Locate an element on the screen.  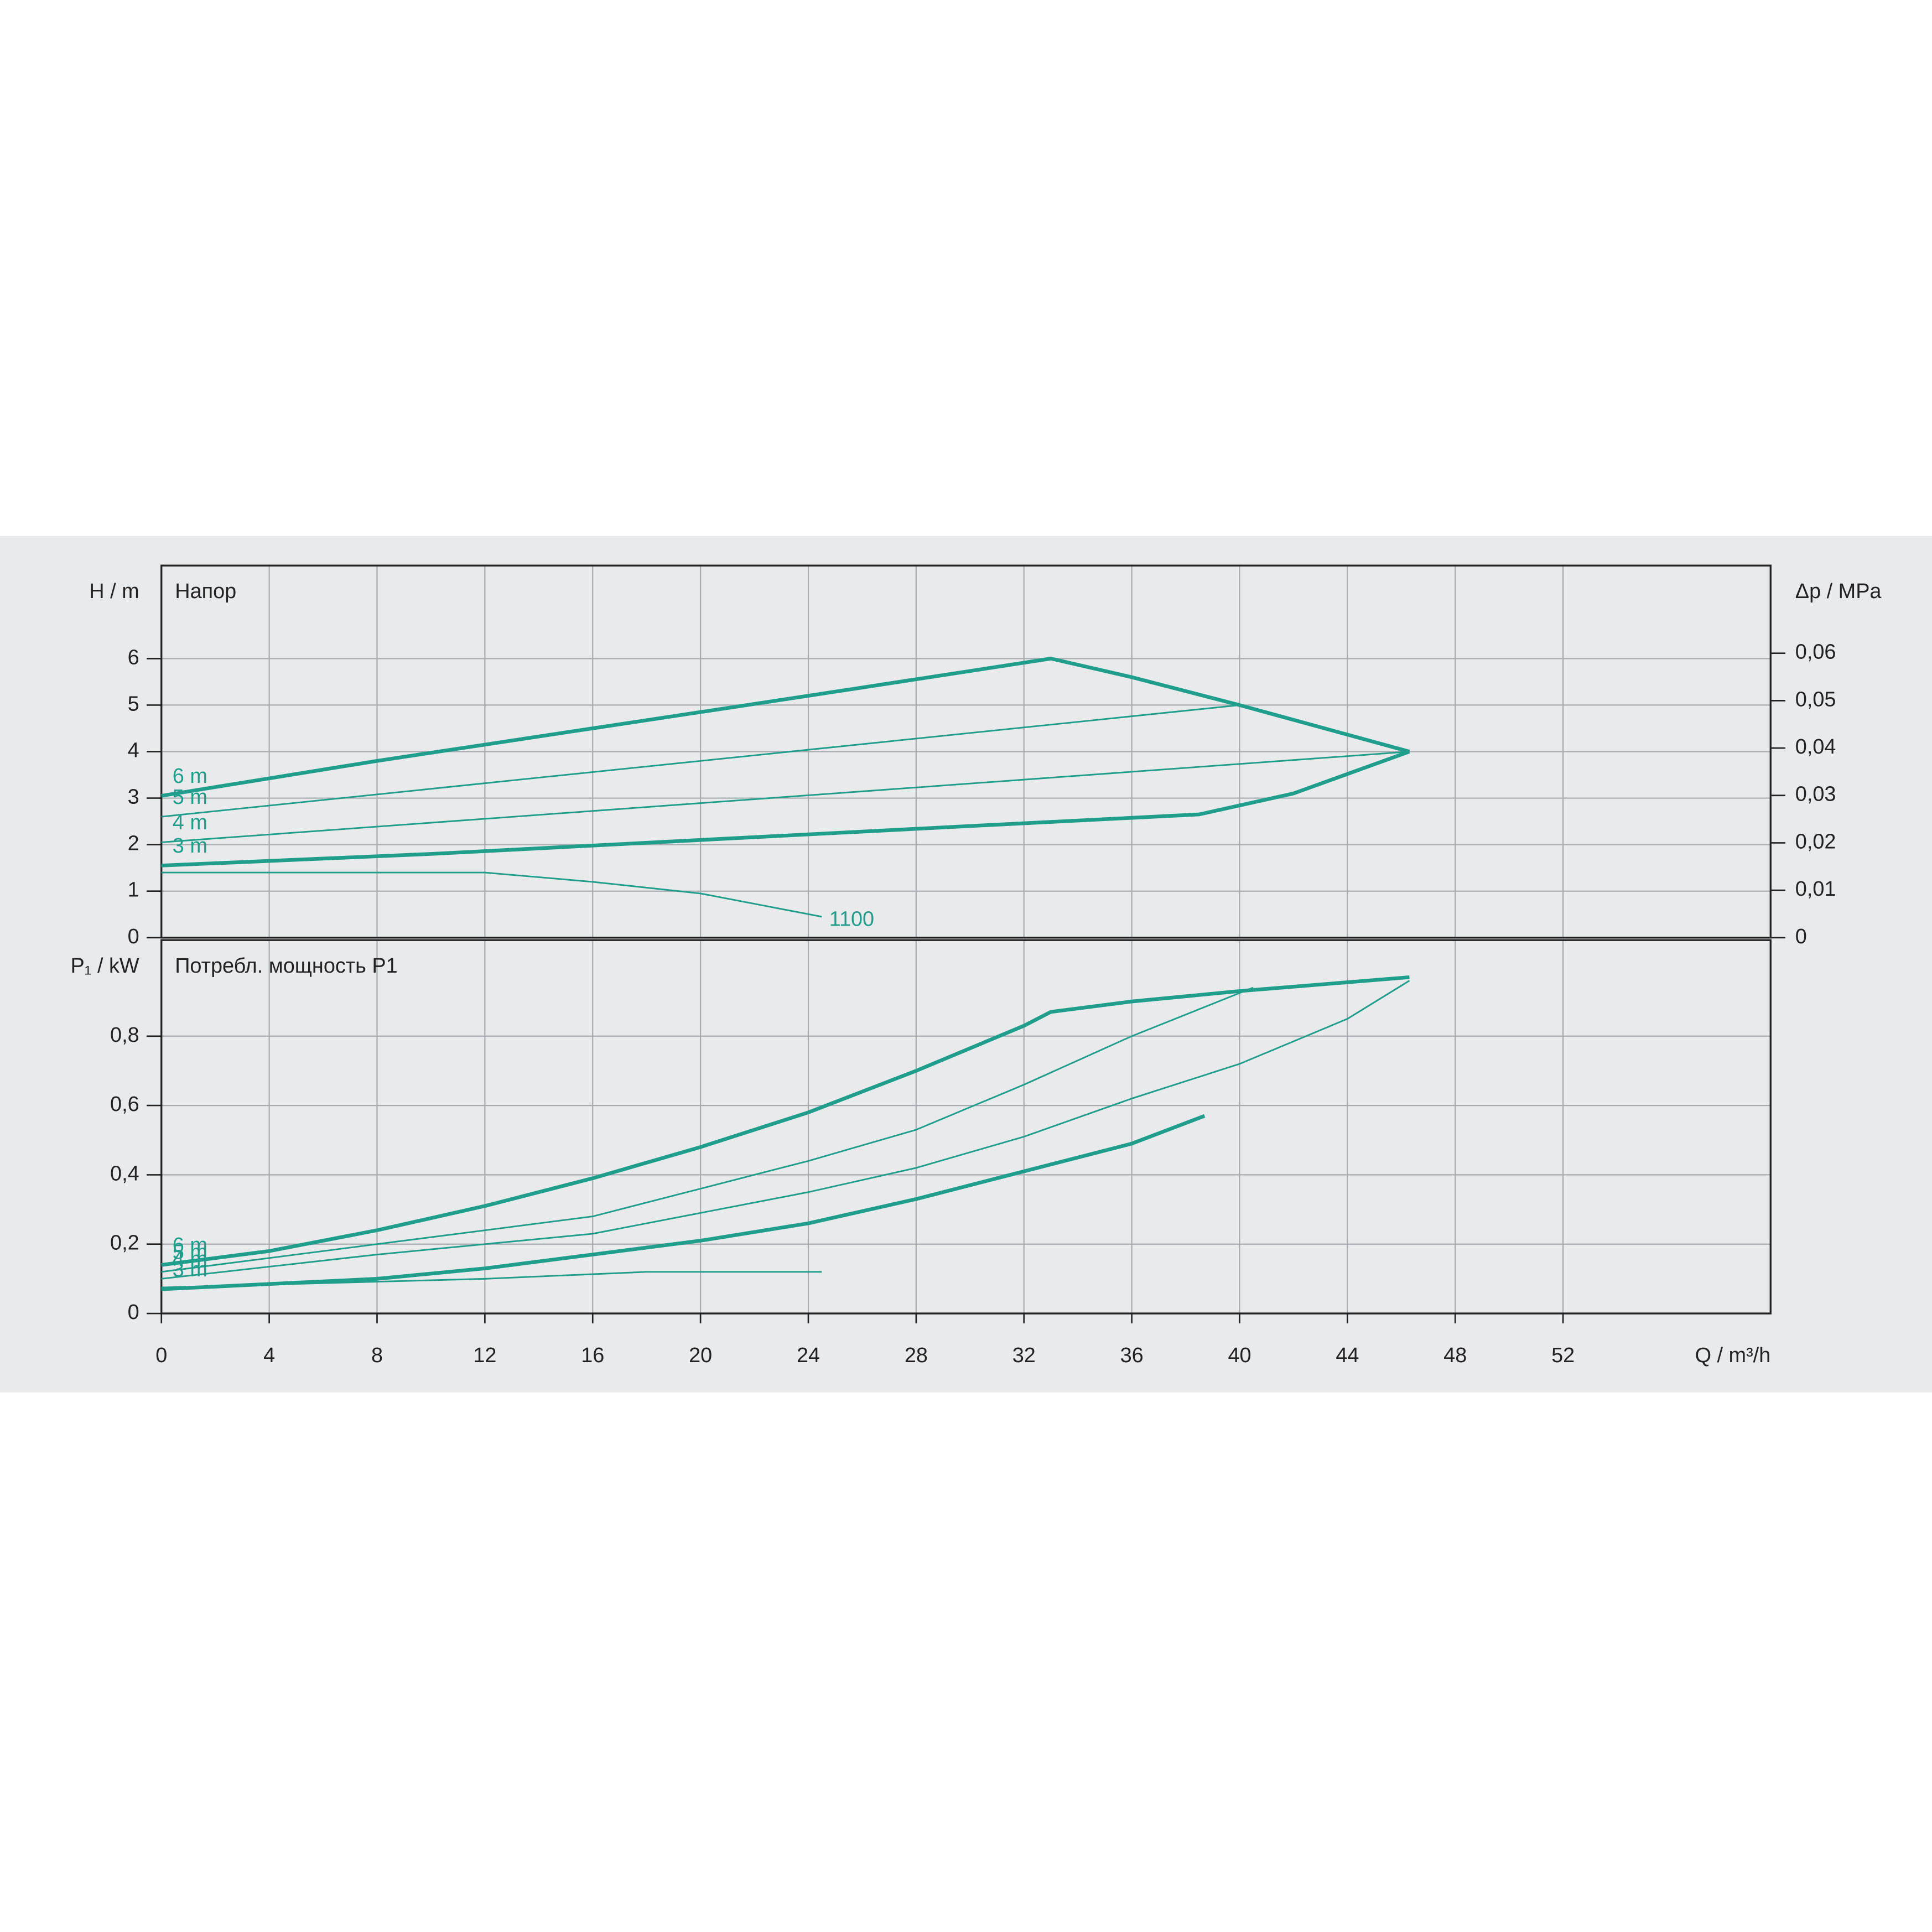
y-axis-label: P₁ / kW is located at coordinates (105, 966).